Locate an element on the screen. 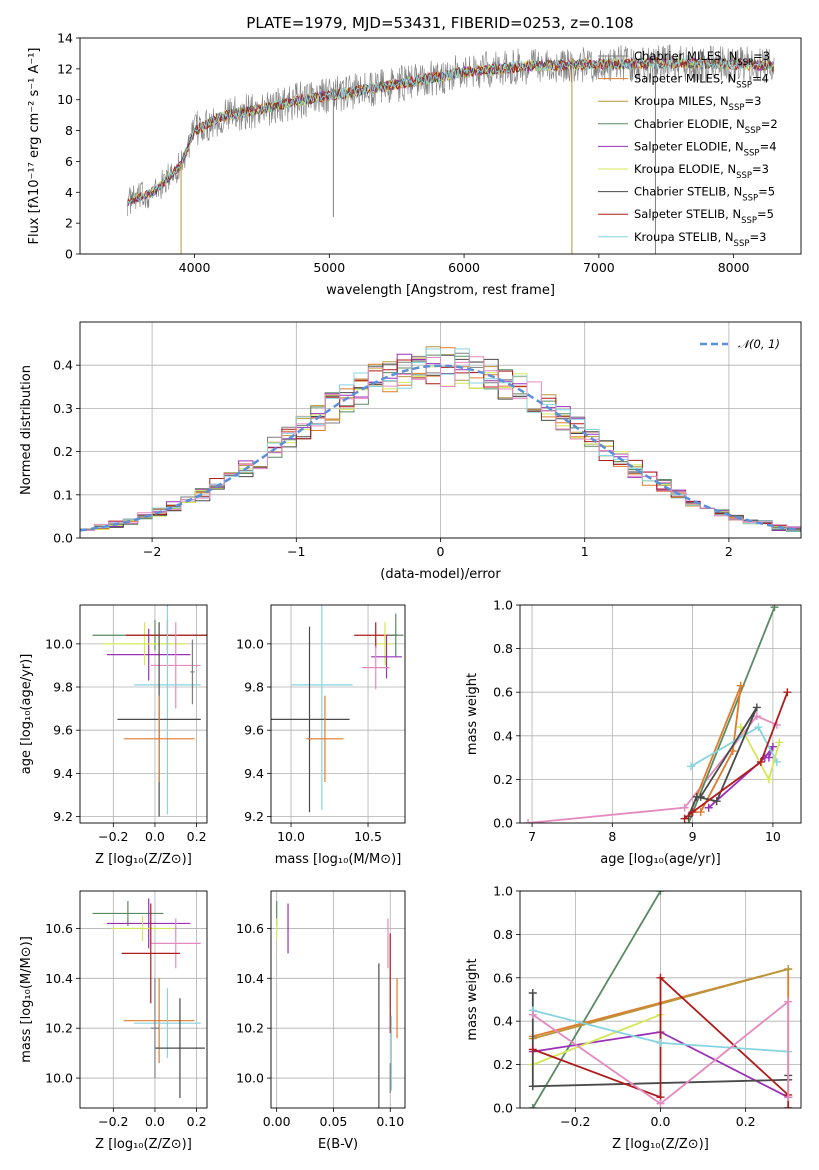  x-tick-label: 0.05 is located at coordinates (334, 1121).